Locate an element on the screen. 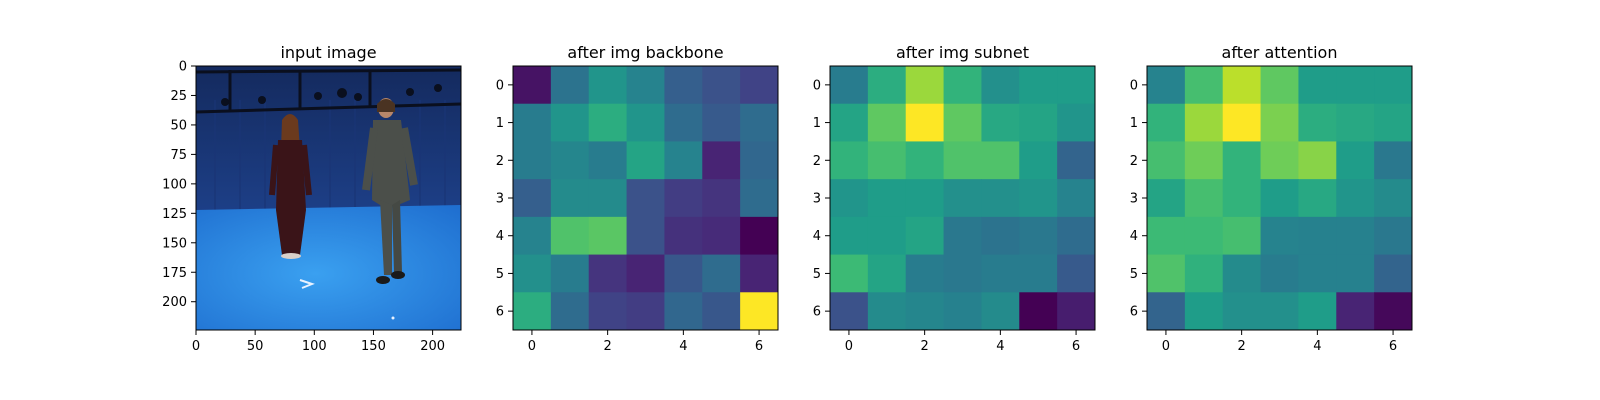  x-tick-label: 6 is located at coordinates (759, 346).